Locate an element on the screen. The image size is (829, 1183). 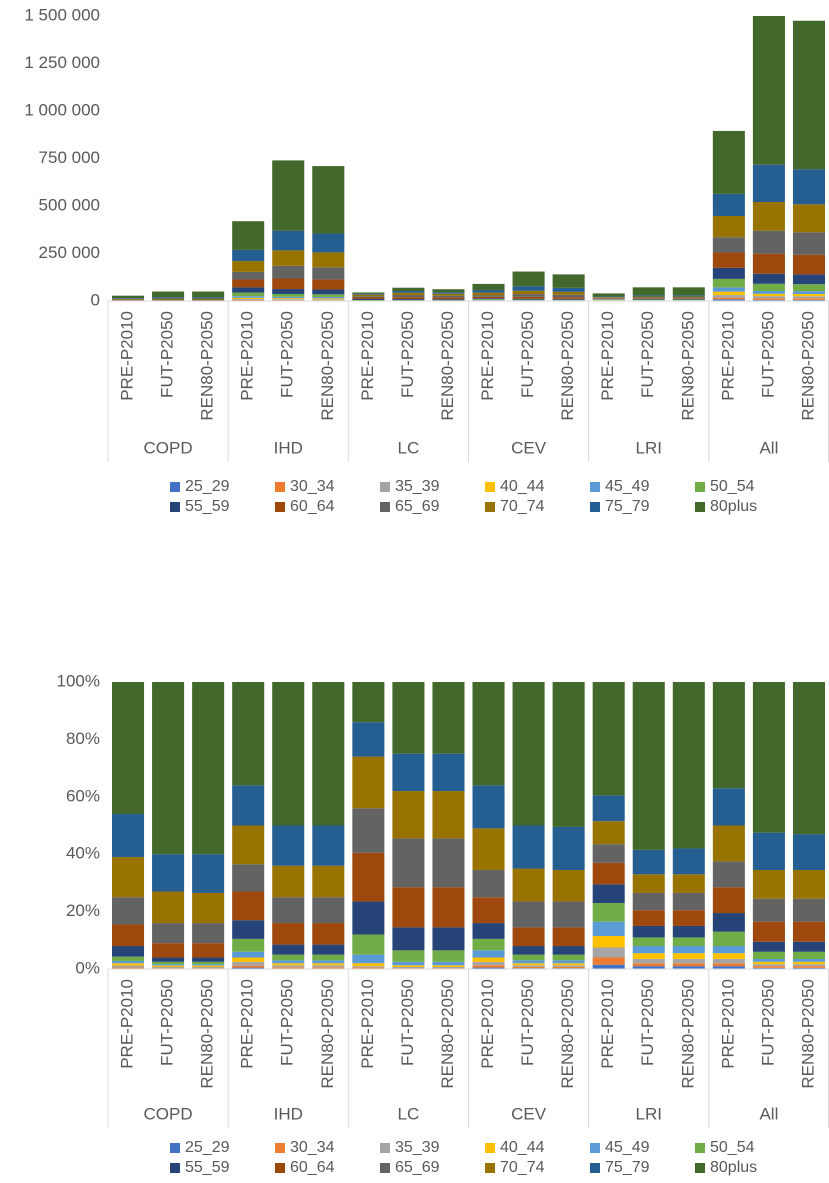
legend-label: 35_39 is located at coordinates (417, 486).